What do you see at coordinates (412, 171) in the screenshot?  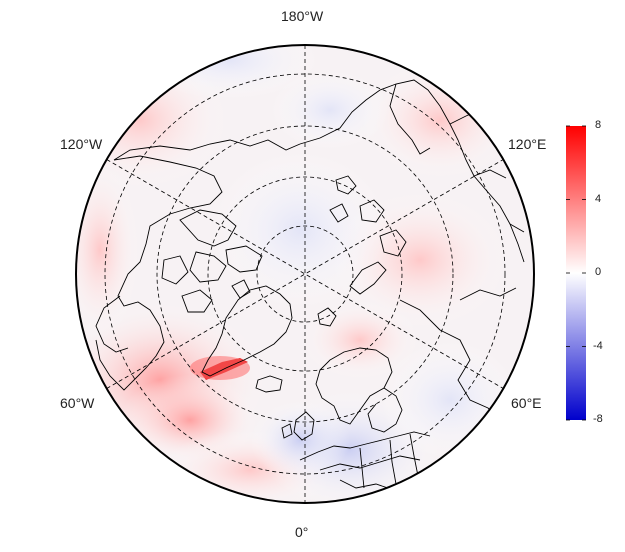 I see `siberia-coast` at bounding box center [412, 171].